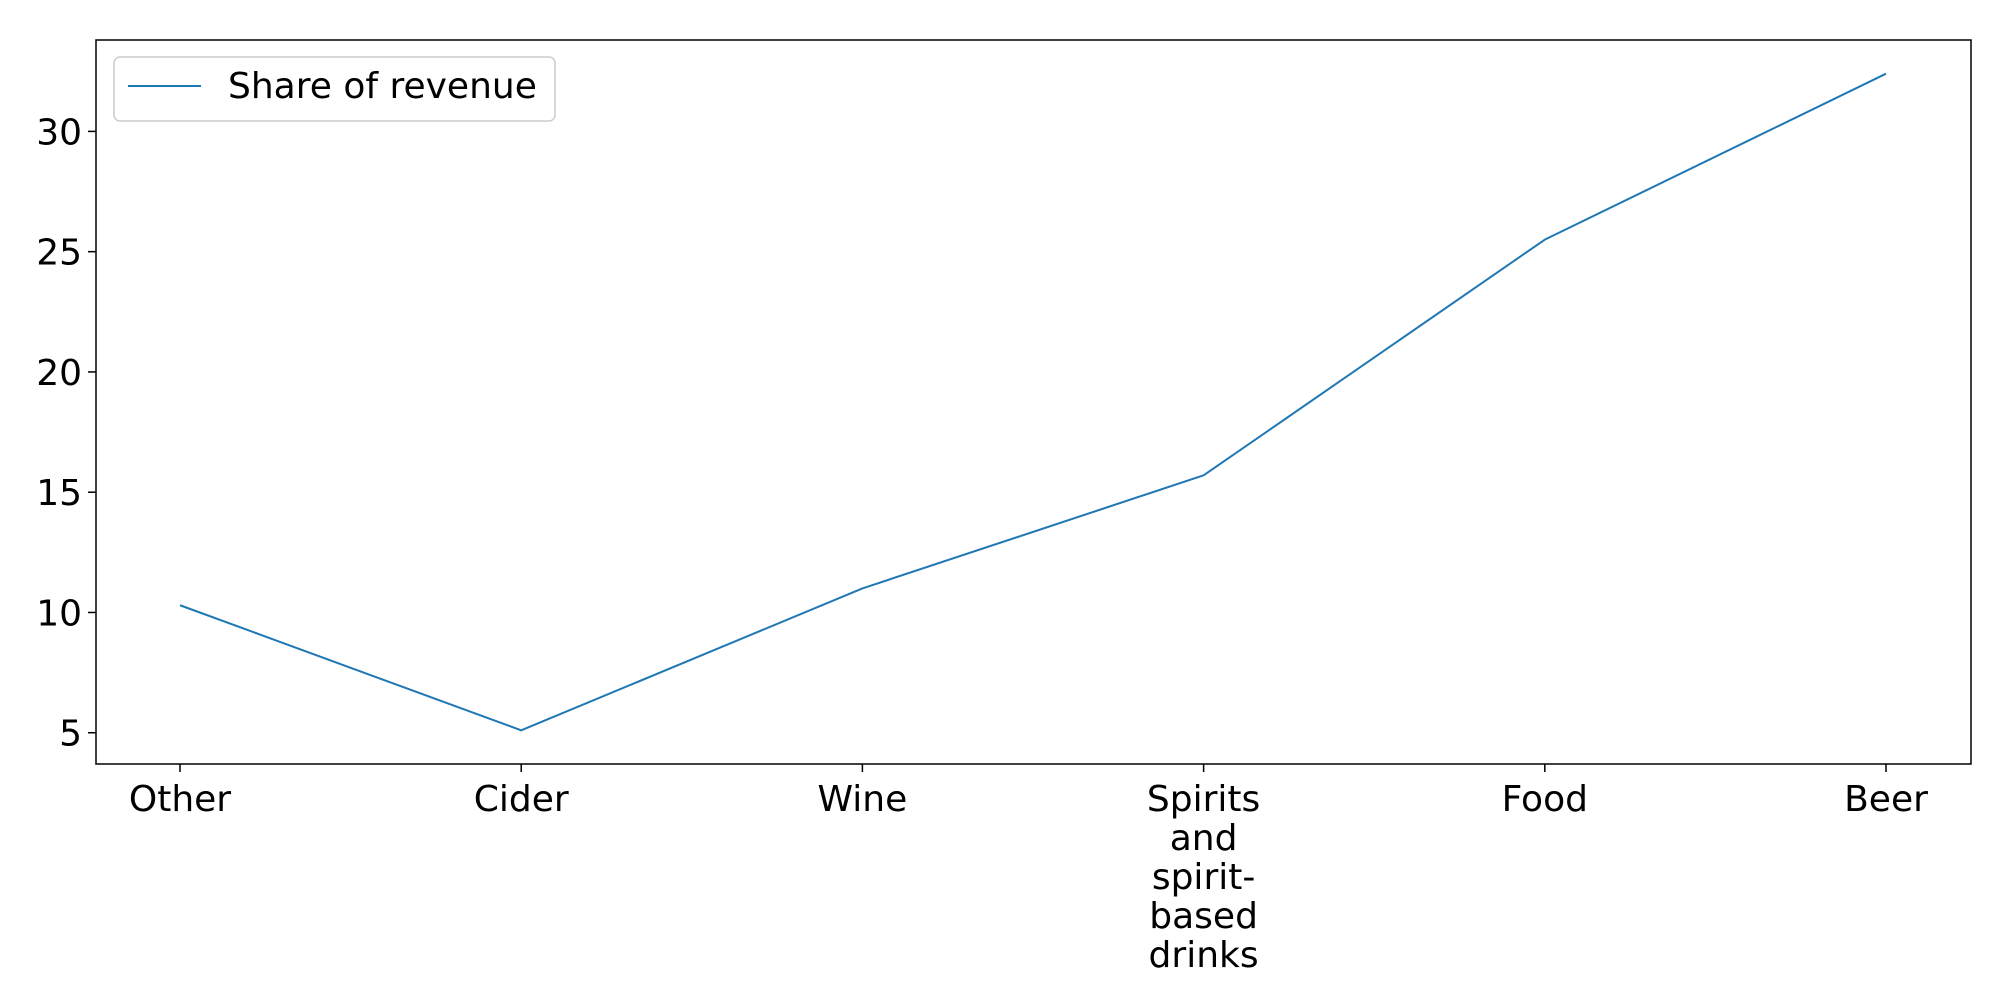 The image size is (2000, 1000). Describe the element at coordinates (1886, 799) in the screenshot. I see `x-tick-label: Beer` at that location.